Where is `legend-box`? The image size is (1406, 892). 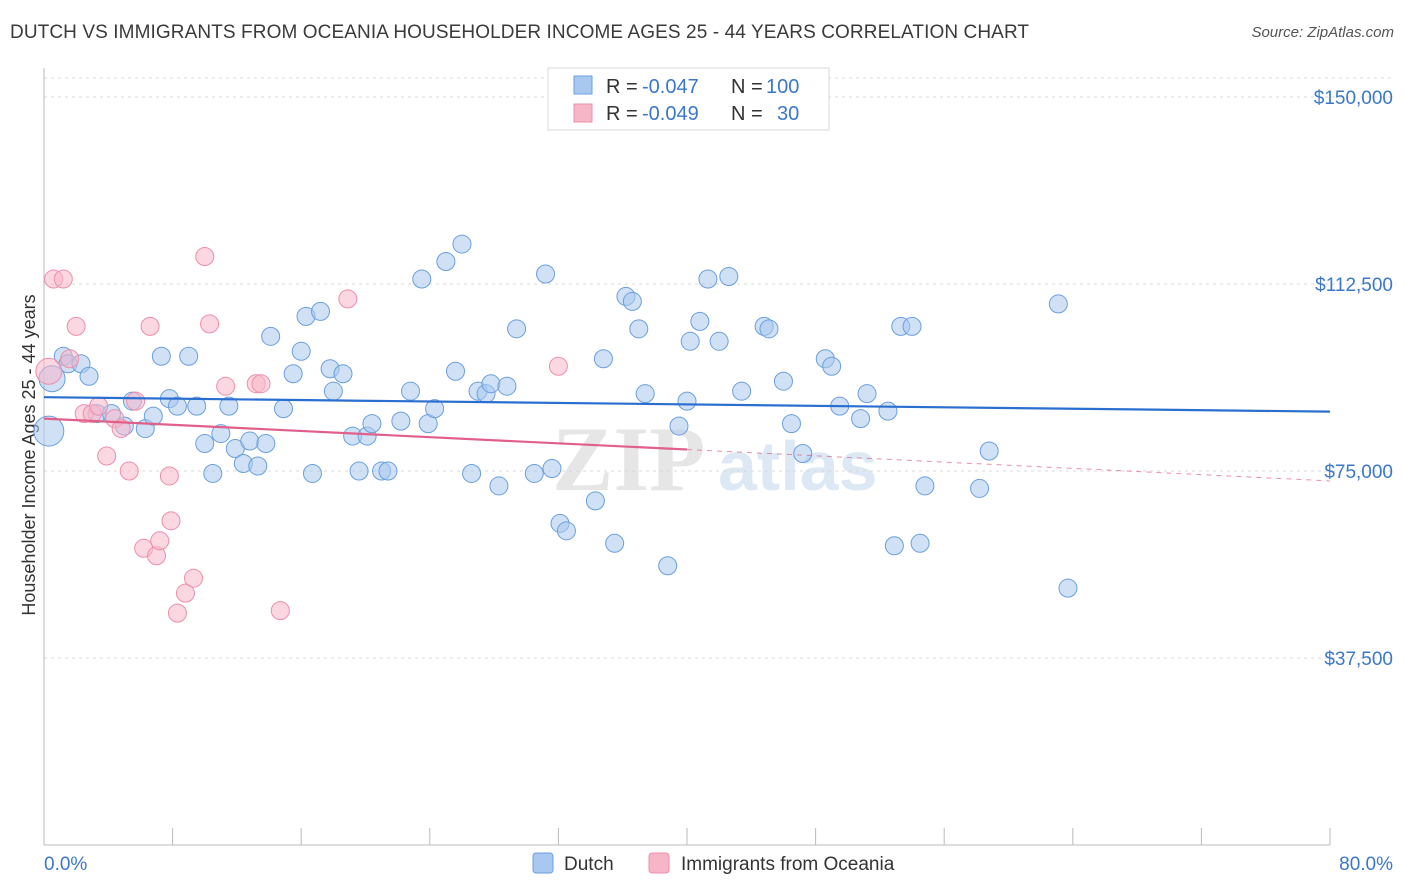 legend-box is located at coordinates (688, 99).